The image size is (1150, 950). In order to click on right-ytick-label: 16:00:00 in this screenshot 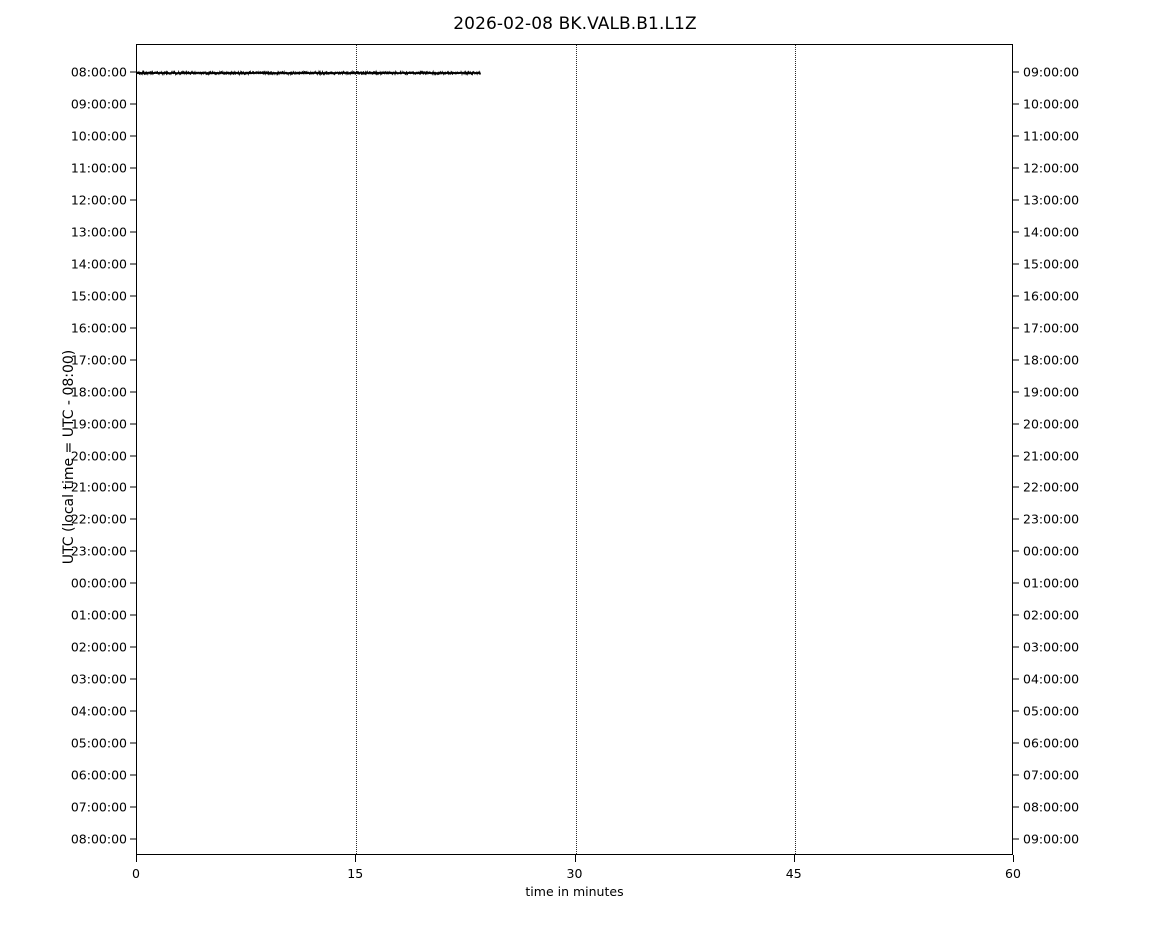, I will do `click(1051, 296)`.